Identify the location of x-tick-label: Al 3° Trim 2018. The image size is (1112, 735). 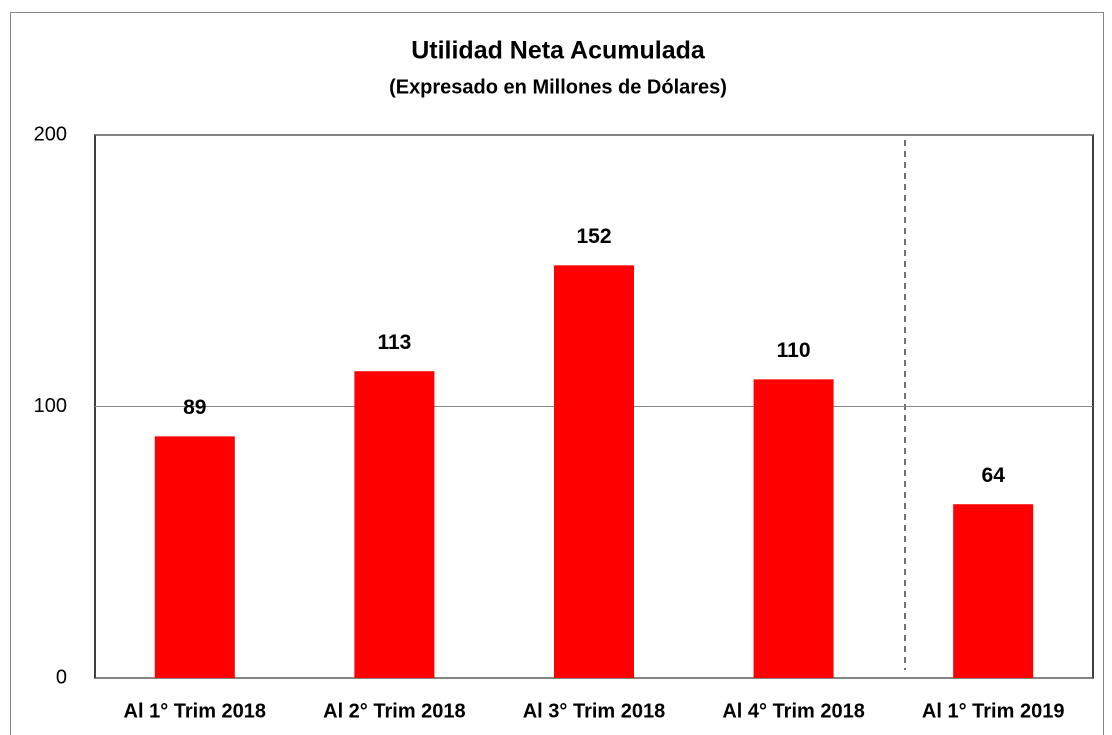
(594, 711).